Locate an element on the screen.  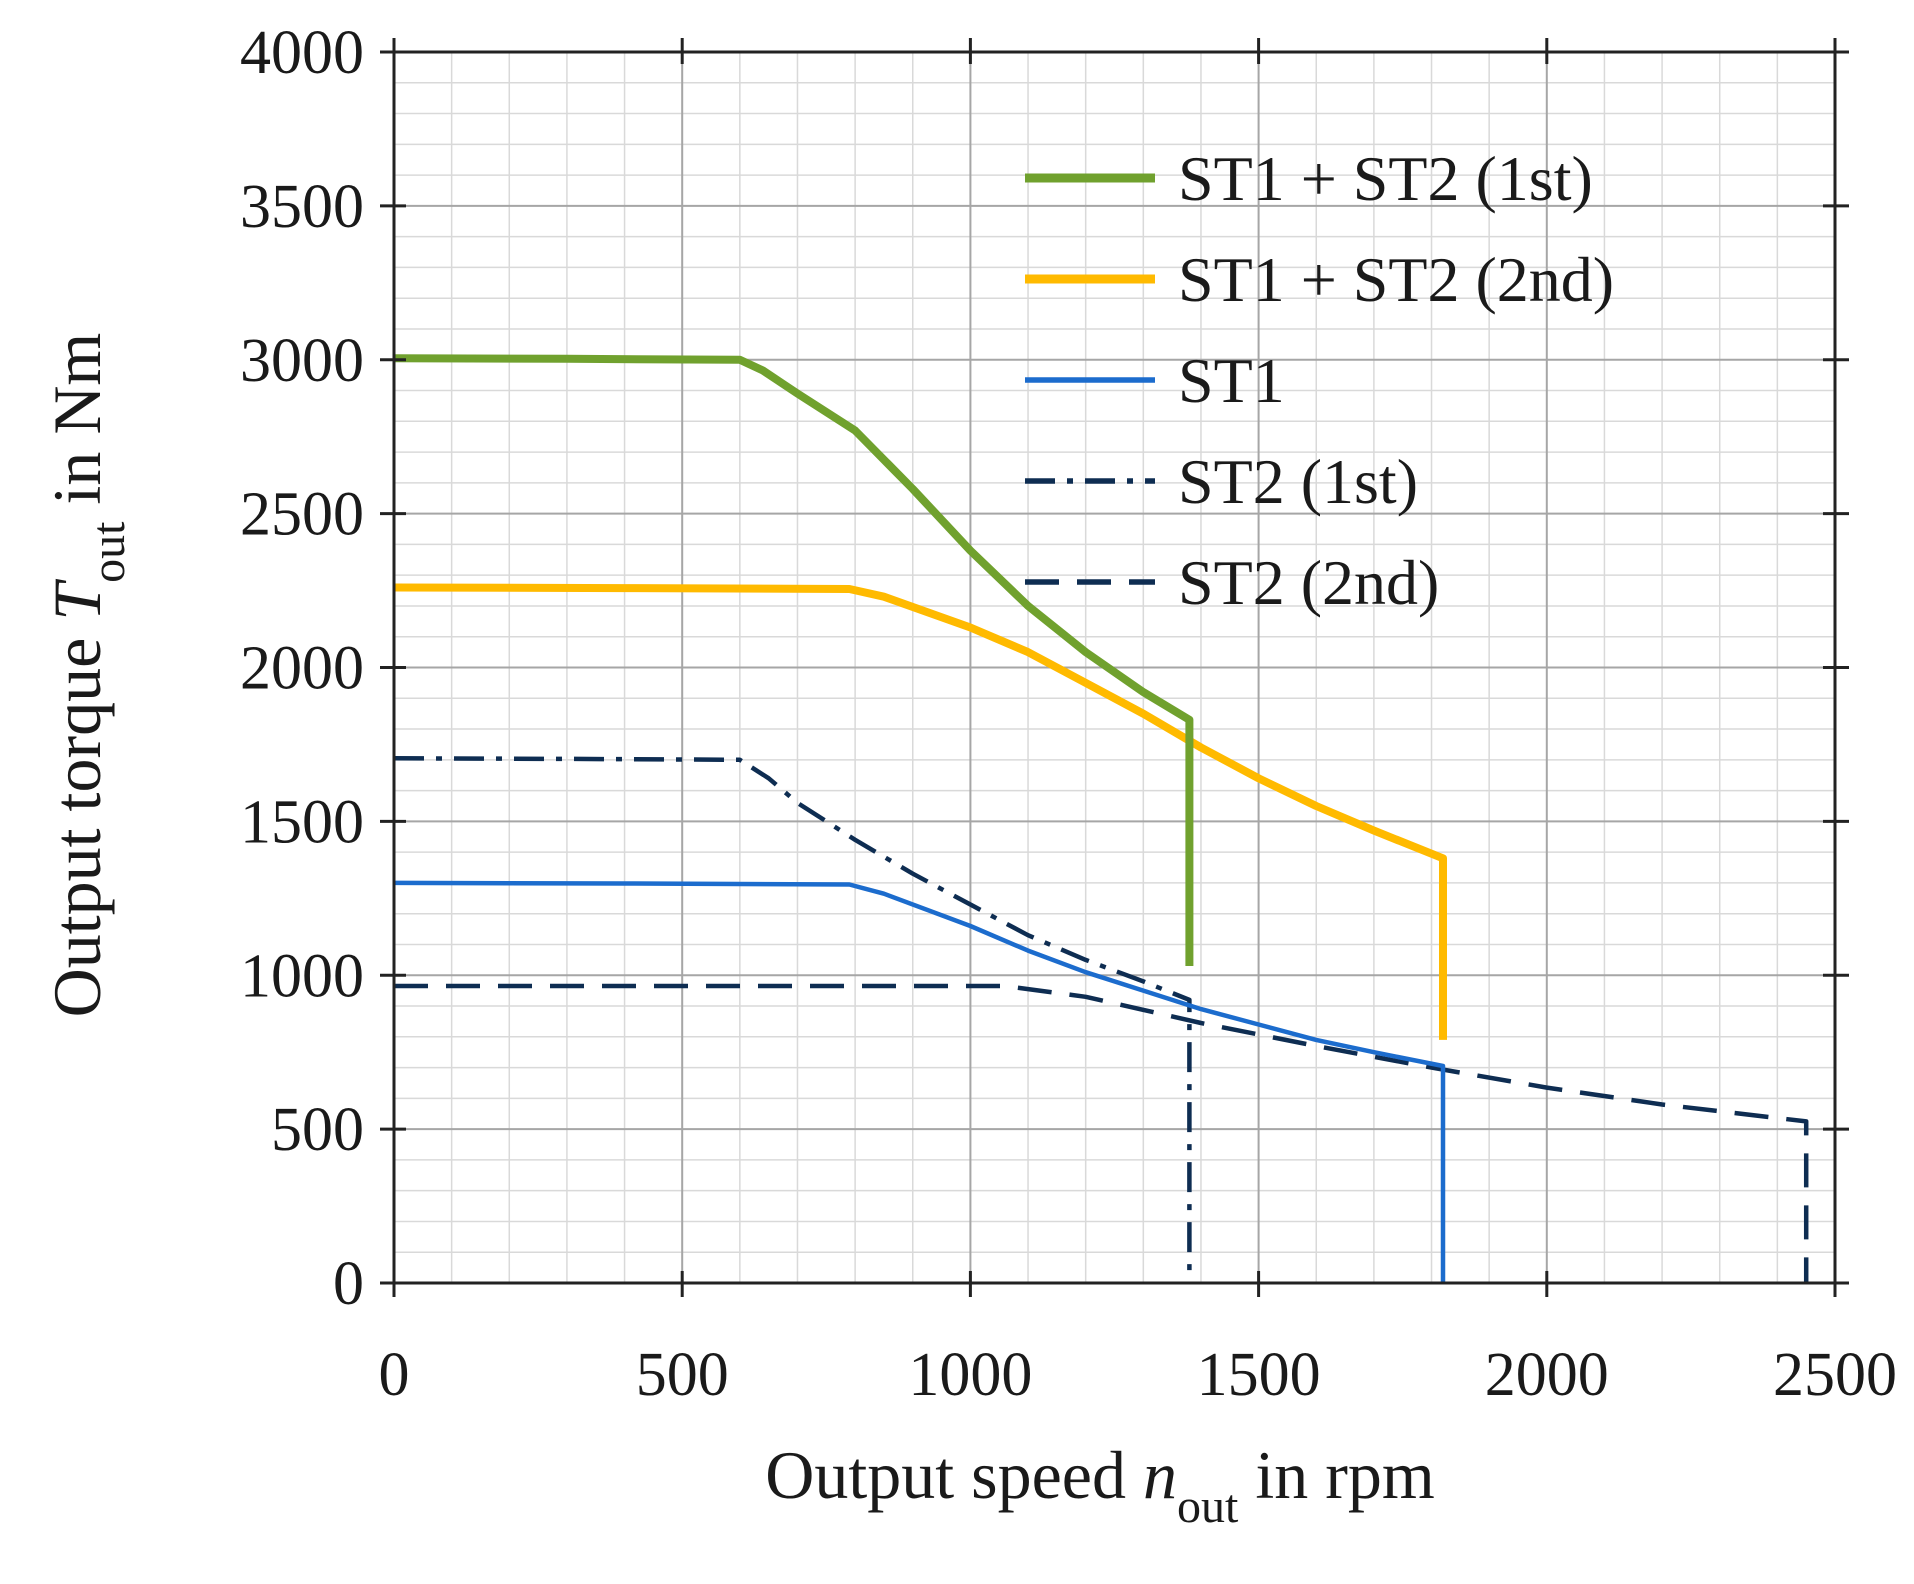
y-tick-label: 3000 is located at coordinates (302, 361).